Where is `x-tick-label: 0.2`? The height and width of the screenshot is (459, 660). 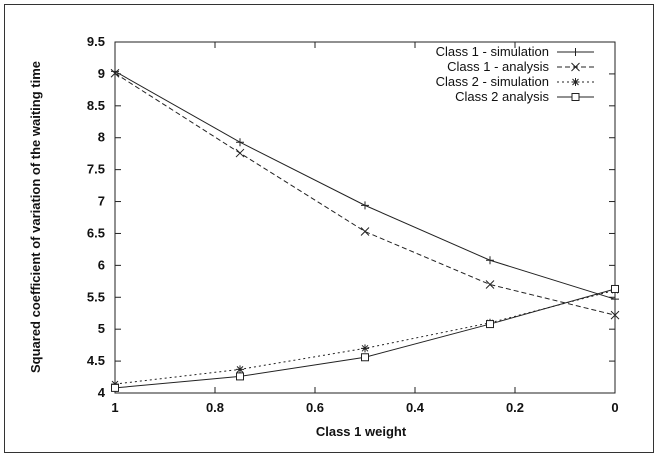
x-tick-label: 0.2 is located at coordinates (515, 407).